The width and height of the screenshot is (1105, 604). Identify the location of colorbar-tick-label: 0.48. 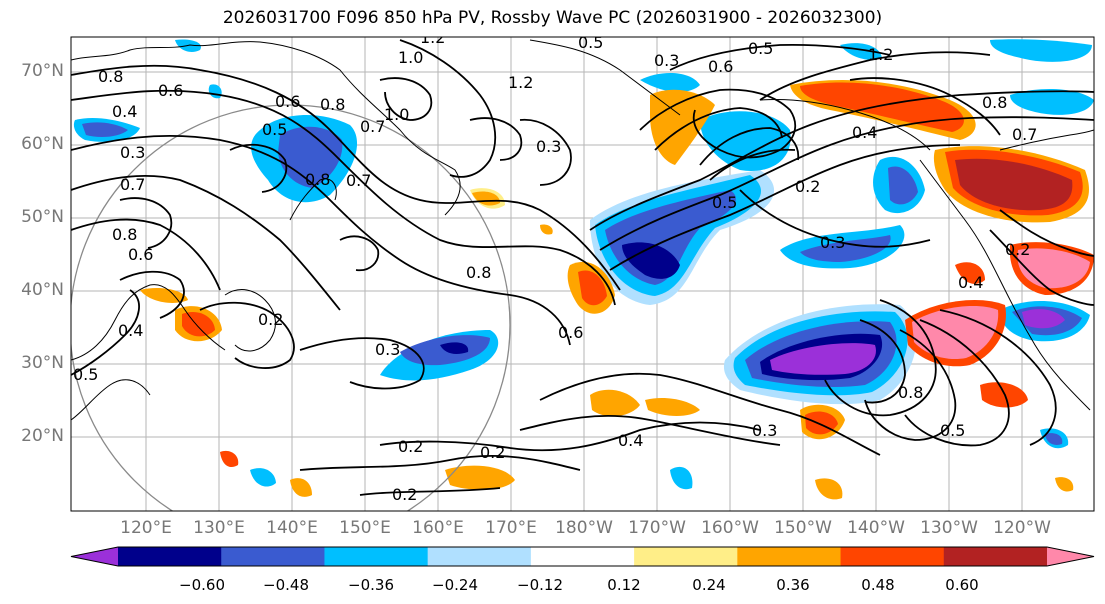
(878, 585).